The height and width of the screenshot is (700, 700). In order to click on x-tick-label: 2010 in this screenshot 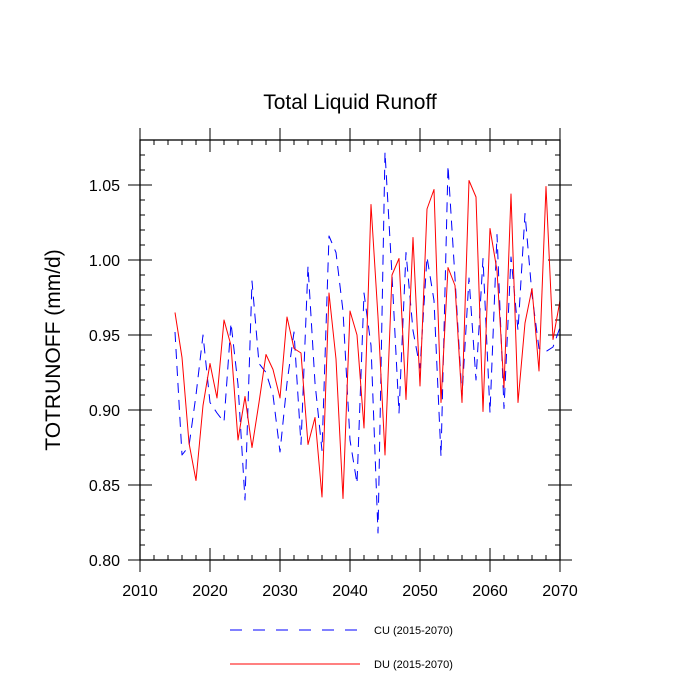, I will do `click(140, 591)`.